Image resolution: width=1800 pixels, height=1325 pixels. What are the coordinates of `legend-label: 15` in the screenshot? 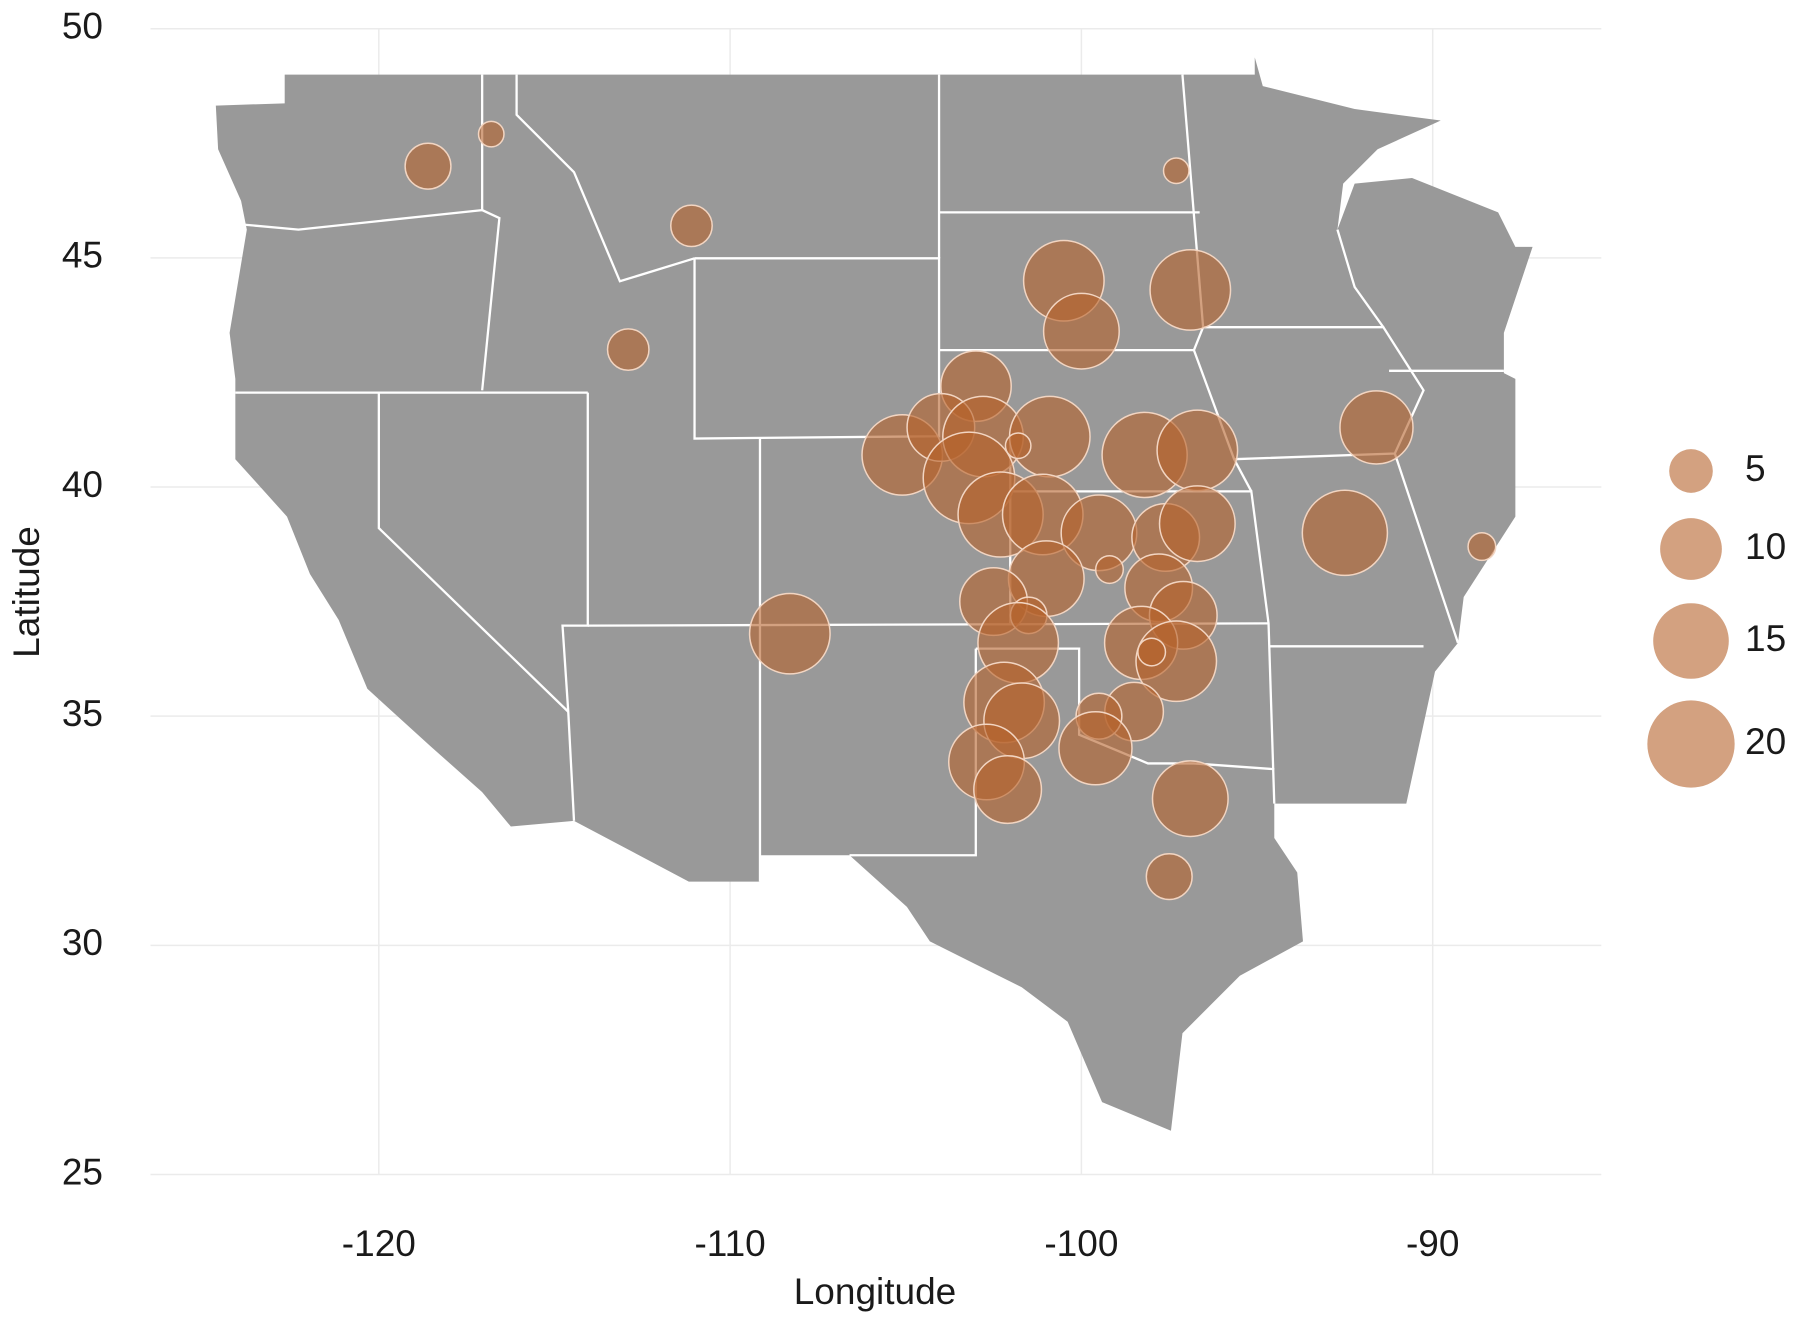 It's located at (1765, 638).